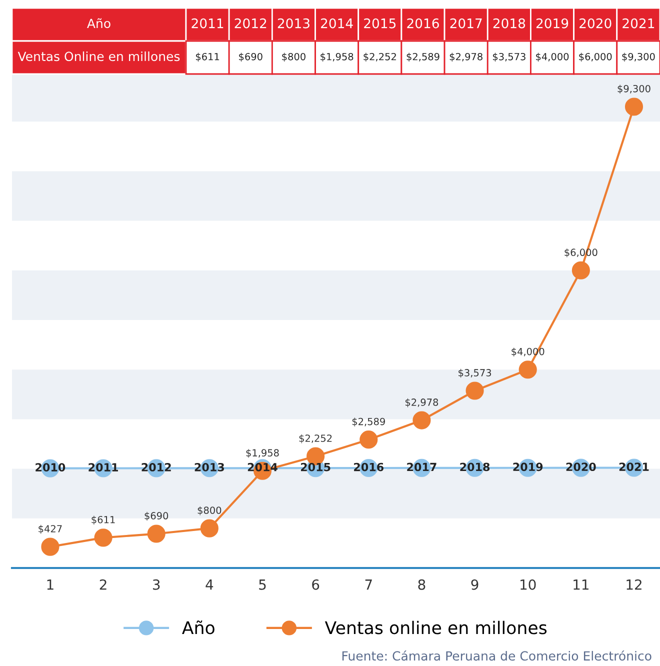 This screenshot has height=666, width=660. I want to click on x-tick-label: 11, so click(581, 585).